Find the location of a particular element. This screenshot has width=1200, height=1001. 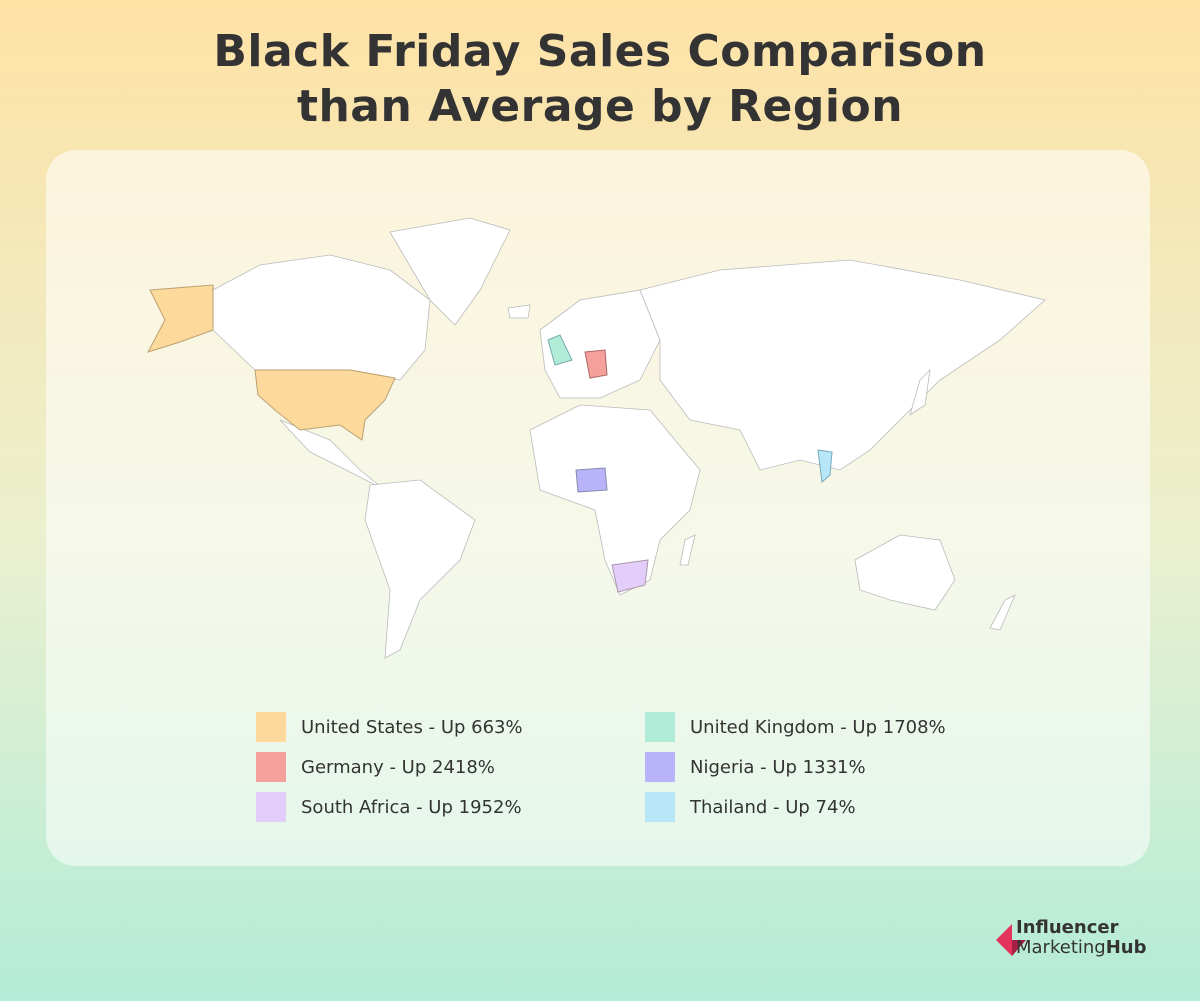

new-zealand is located at coordinates (1002, 612).